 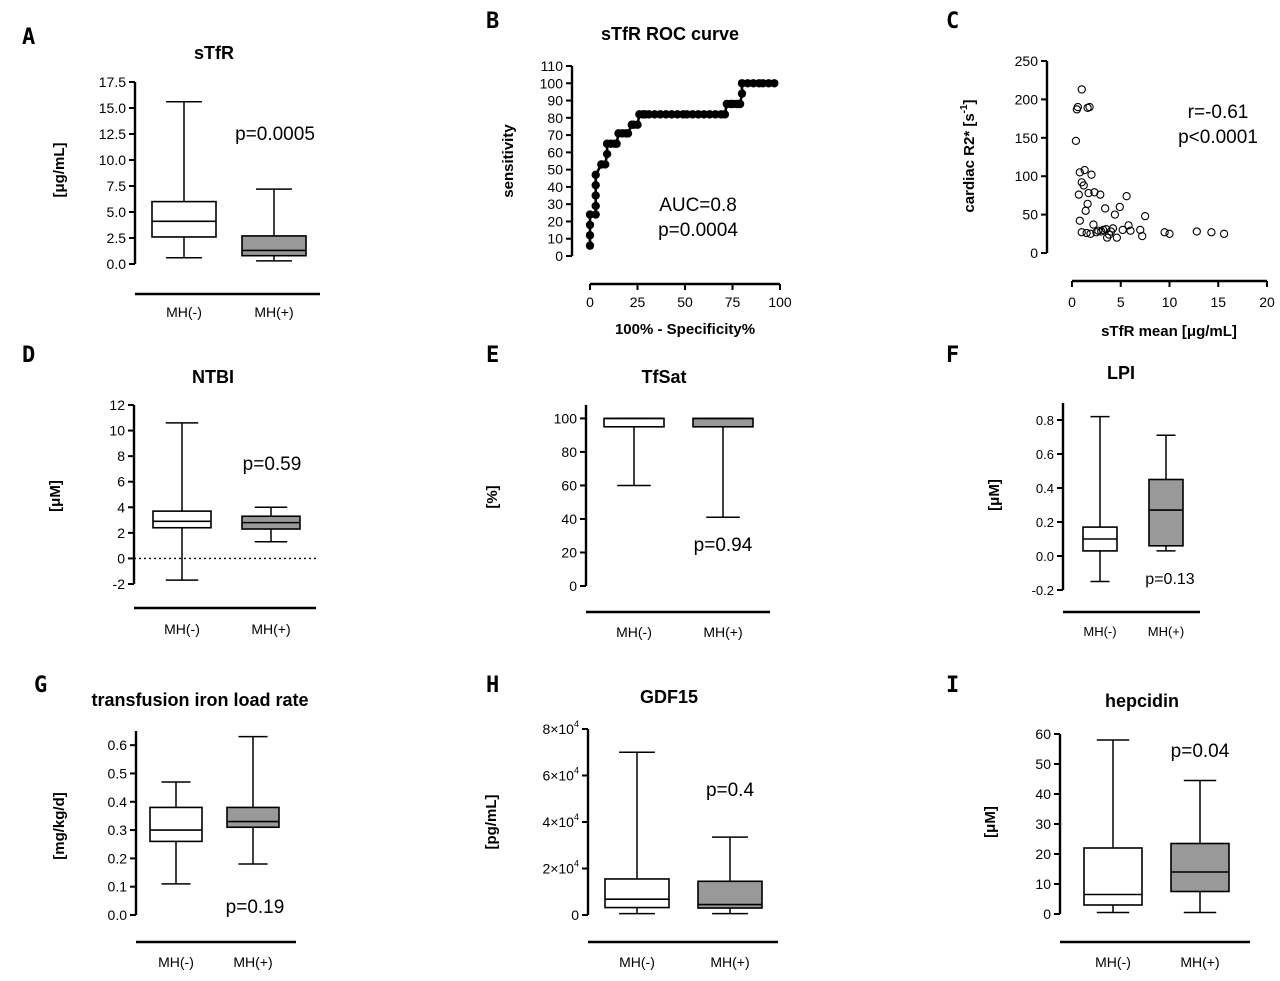 What do you see at coordinates (1166, 512) in the screenshot?
I see `panel-f-box-mh-pos-iqr-rect` at bounding box center [1166, 512].